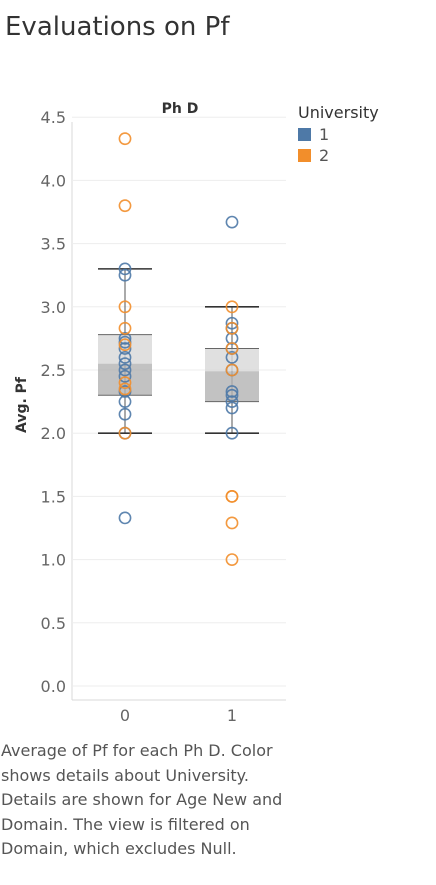  Describe the element at coordinates (324, 134) in the screenshot. I see `legend-label: 1` at that location.